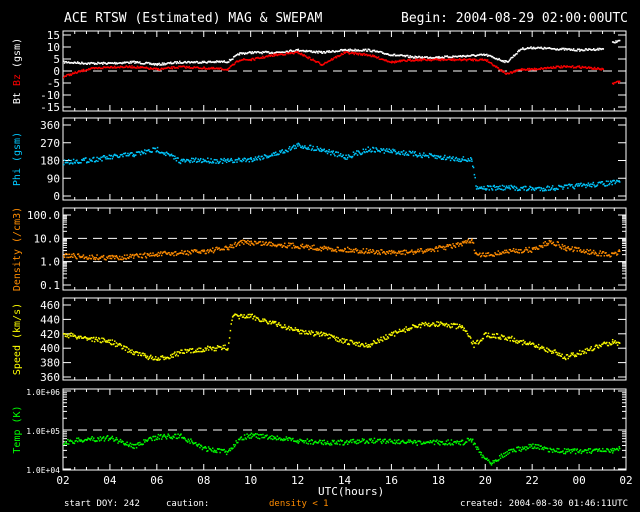 This screenshot has height=512, width=640. Describe the element at coordinates (351, 491) in the screenshot. I see `x-axis-label: UTC(hours)` at that location.